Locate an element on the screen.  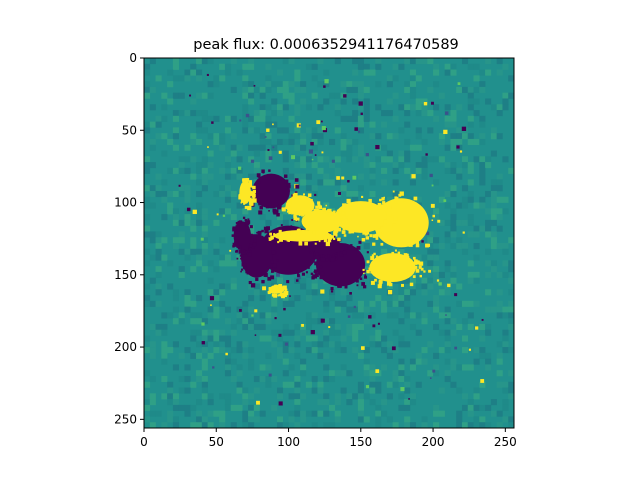
y-tick-label: 50 is located at coordinates (129, 130).